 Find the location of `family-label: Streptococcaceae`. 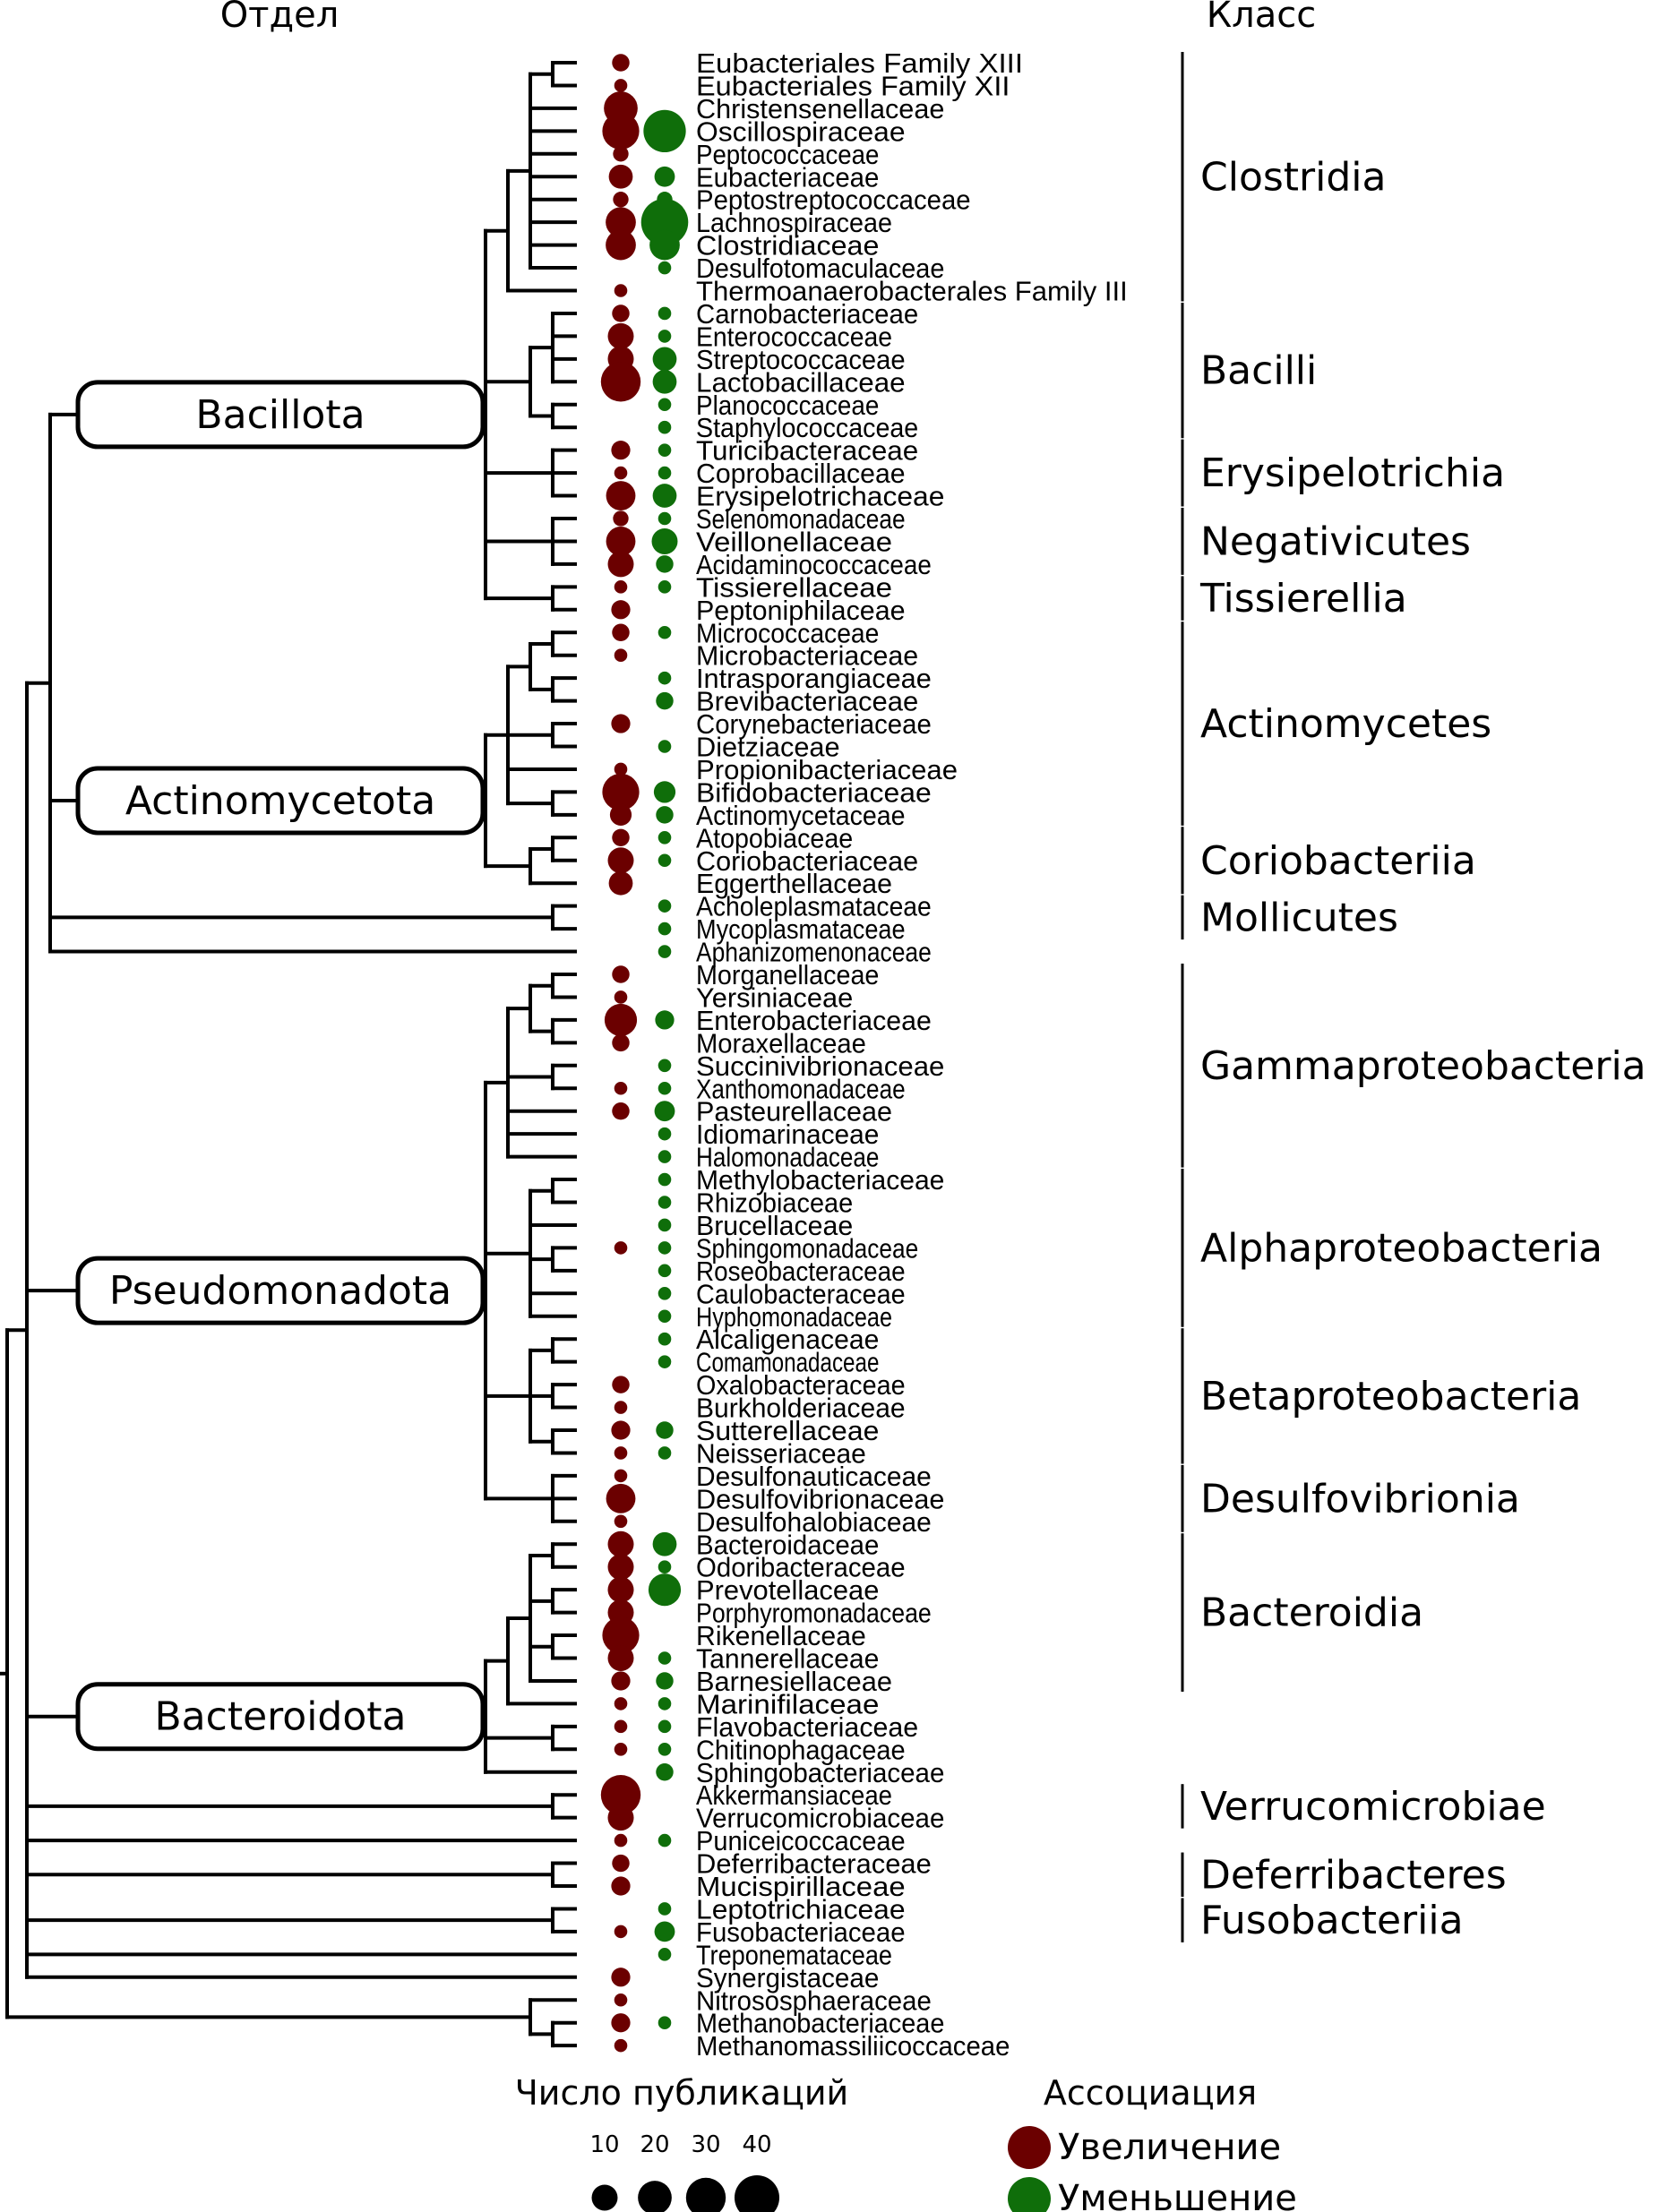

family-label: Streptococcaceae is located at coordinates (801, 359).